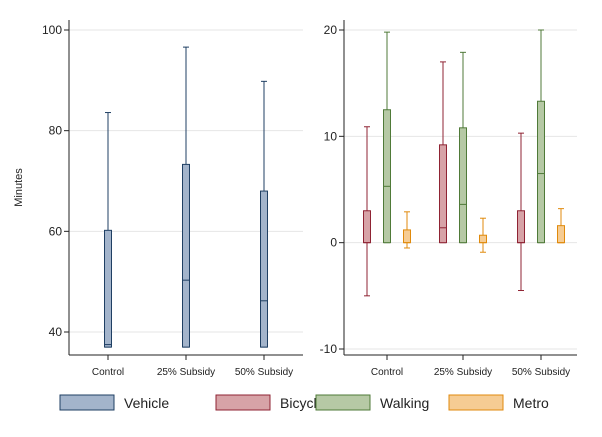  Describe the element at coordinates (56, 131) in the screenshot. I see `y-tick-label: 80` at that location.